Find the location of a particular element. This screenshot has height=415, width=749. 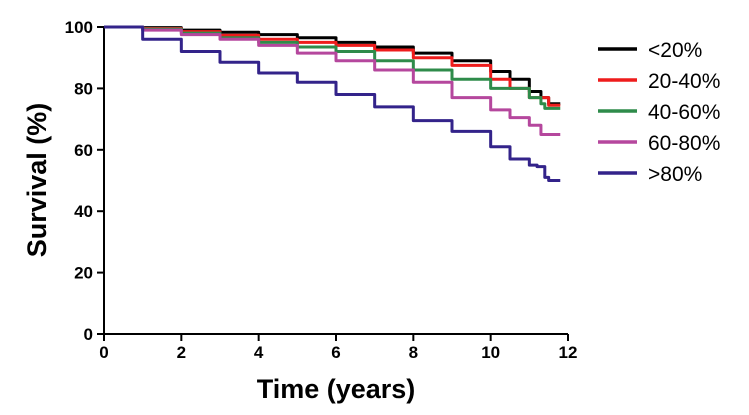

y-tick-label: 0 is located at coordinates (88, 334).